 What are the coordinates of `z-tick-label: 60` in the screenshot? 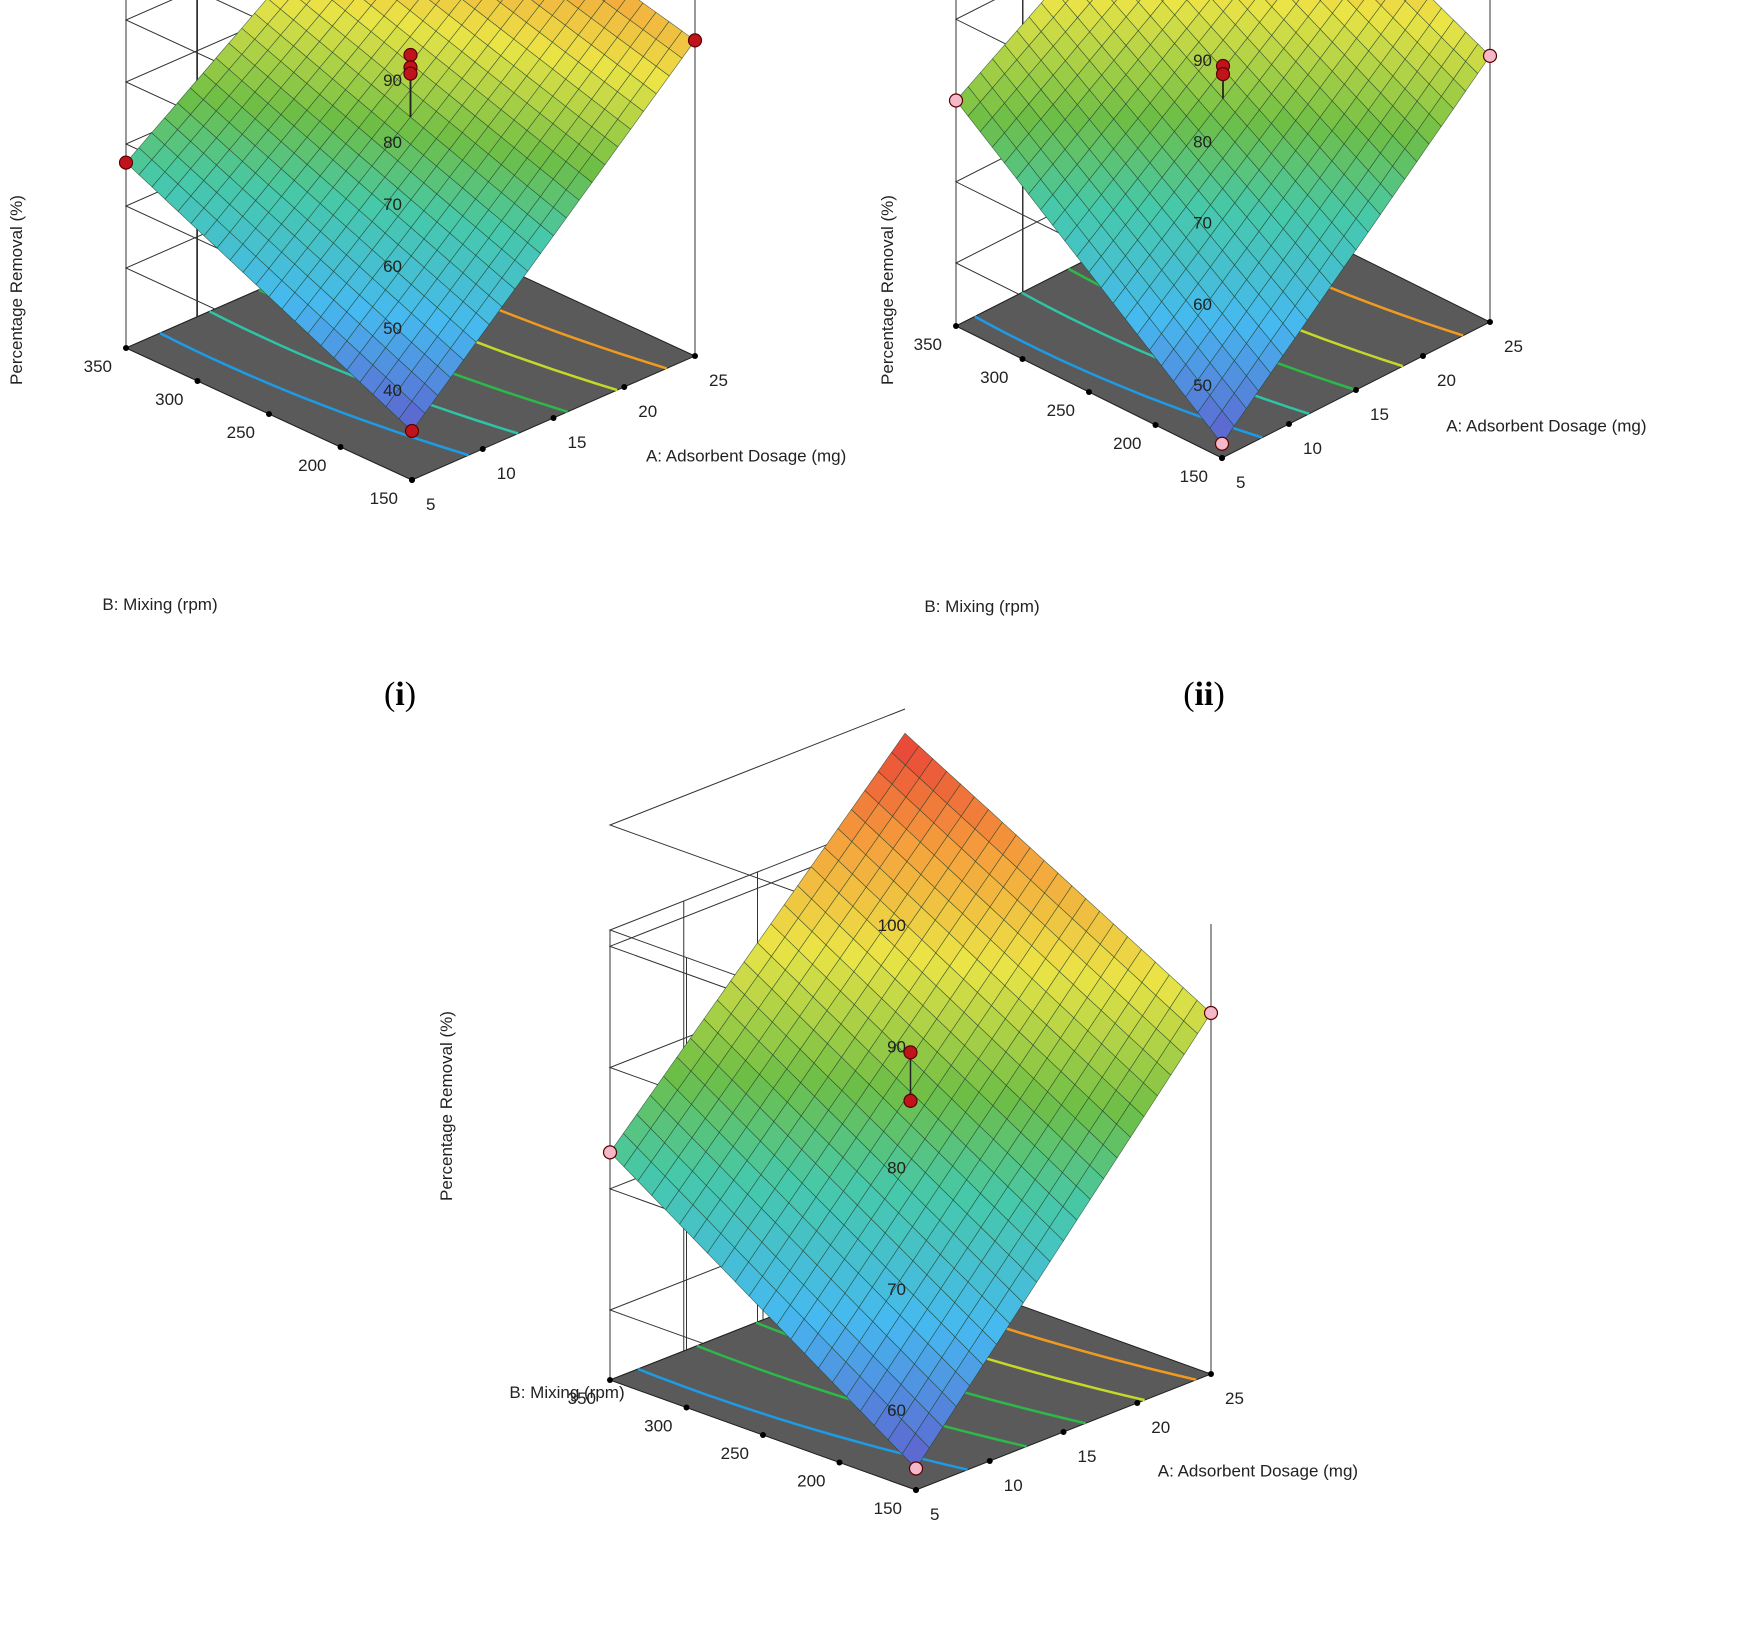 It's located at (392, 266).